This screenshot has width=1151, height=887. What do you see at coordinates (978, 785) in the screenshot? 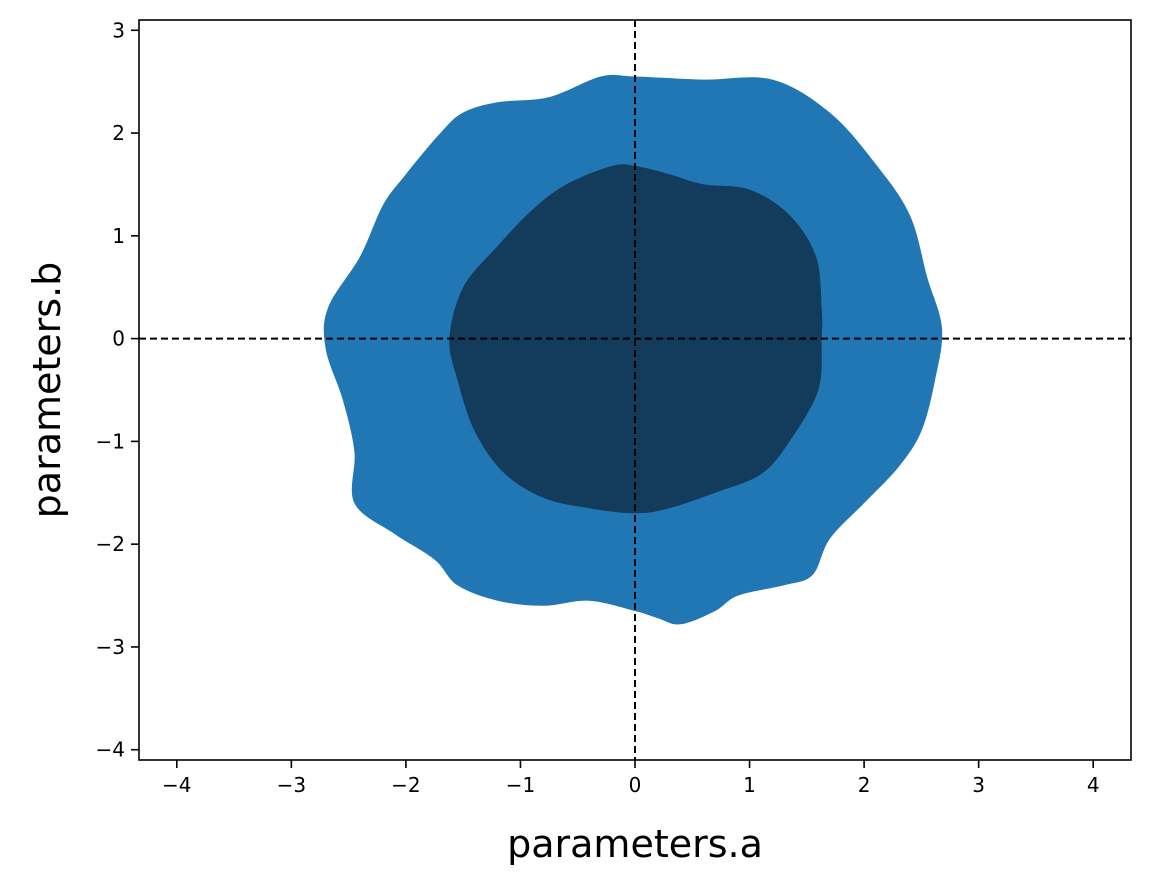
I see `x-tick-label: 3` at bounding box center [978, 785].